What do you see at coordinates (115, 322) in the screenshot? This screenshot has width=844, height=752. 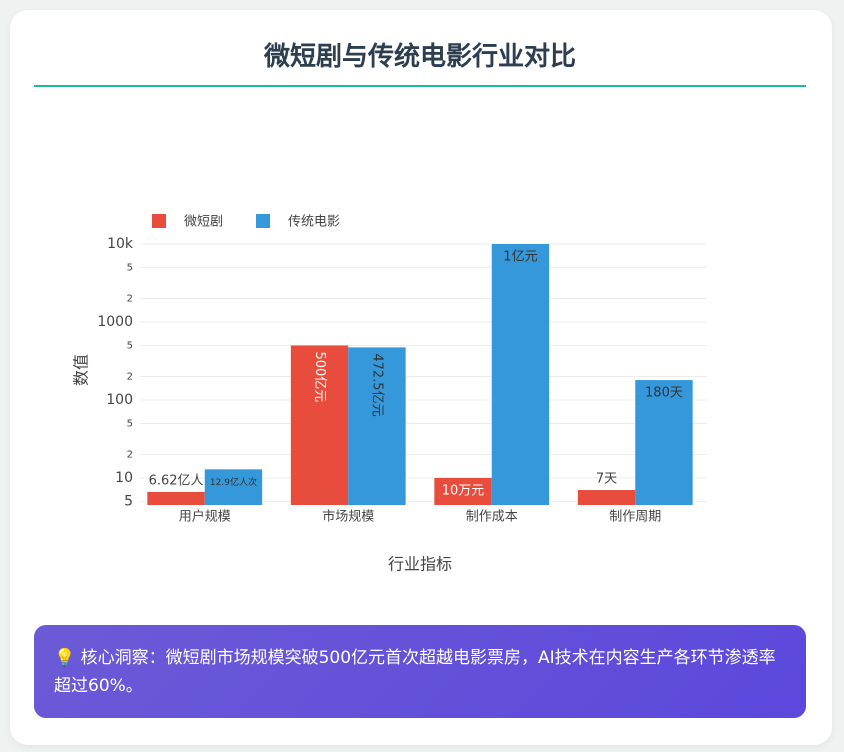 I see `y-tick-label: 1000` at bounding box center [115, 322].